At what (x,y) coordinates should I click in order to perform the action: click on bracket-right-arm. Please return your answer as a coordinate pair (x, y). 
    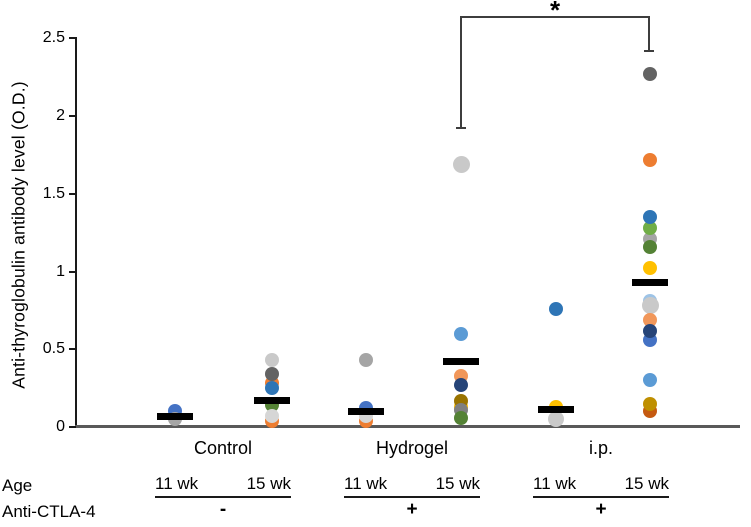
    Looking at the image, I should click on (649, 33).